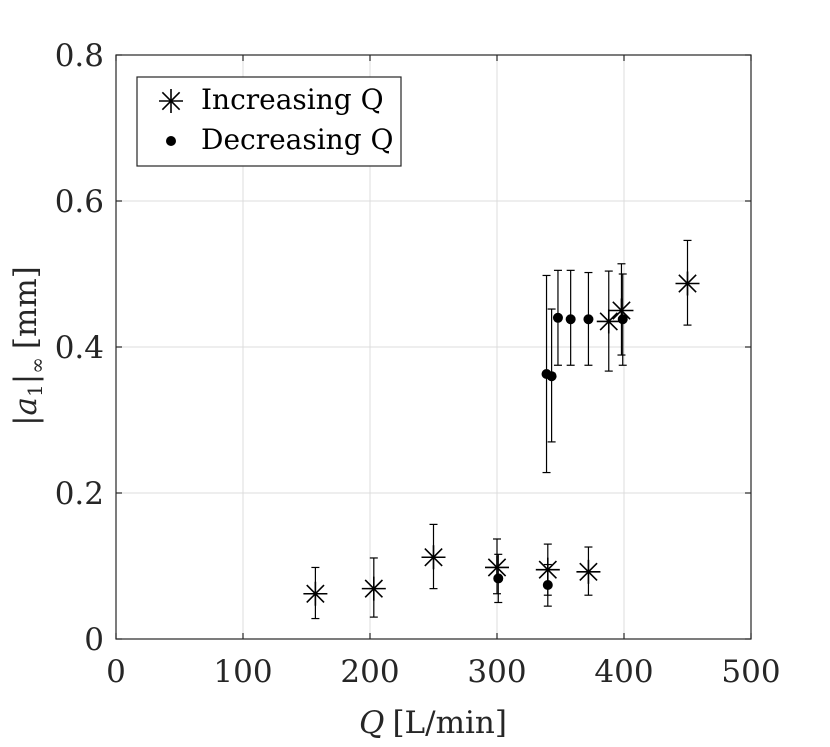  What do you see at coordinates (79, 494) in the screenshot?
I see `y-tick-label: 0.2` at bounding box center [79, 494].